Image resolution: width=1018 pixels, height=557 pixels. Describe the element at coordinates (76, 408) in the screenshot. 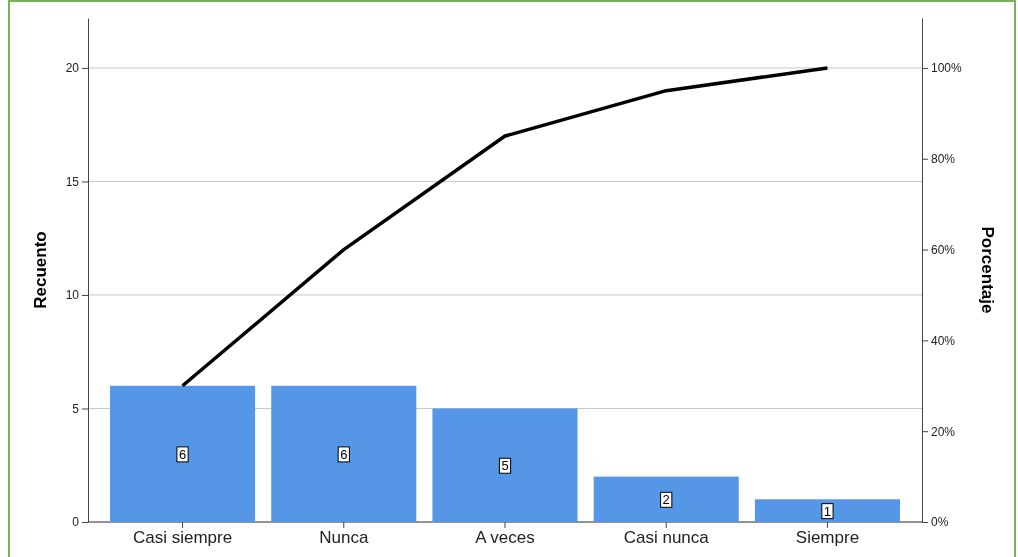

I see `y-tick-label: 5` at that location.